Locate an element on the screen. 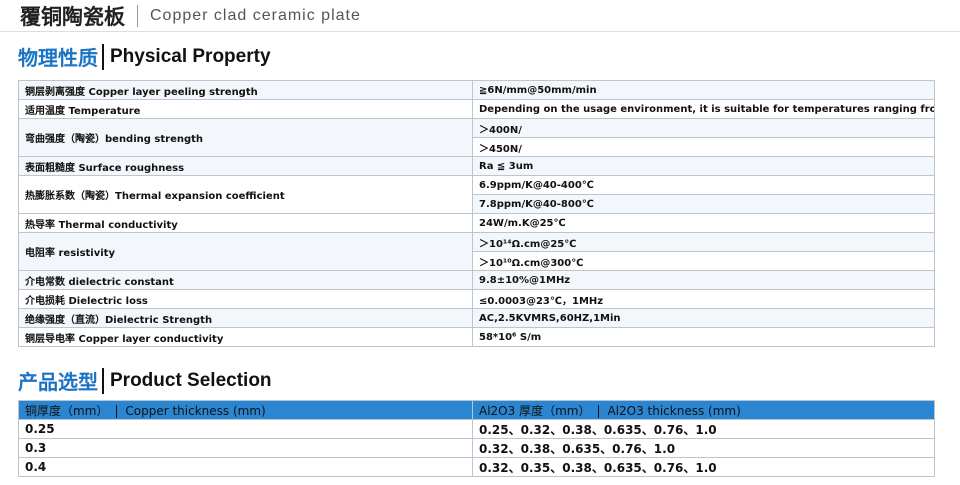 The height and width of the screenshot is (485, 960). column-header: 铜厚度（mm） Copper thickness (mm) is located at coordinates (245, 410).